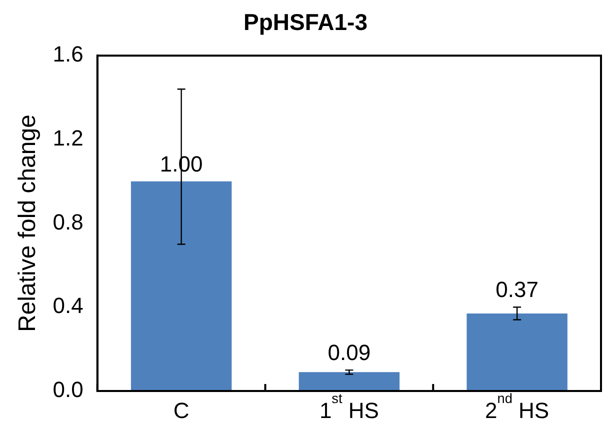  What do you see at coordinates (28, 223) in the screenshot?
I see `y-axis-title: Relative fold change` at bounding box center [28, 223].